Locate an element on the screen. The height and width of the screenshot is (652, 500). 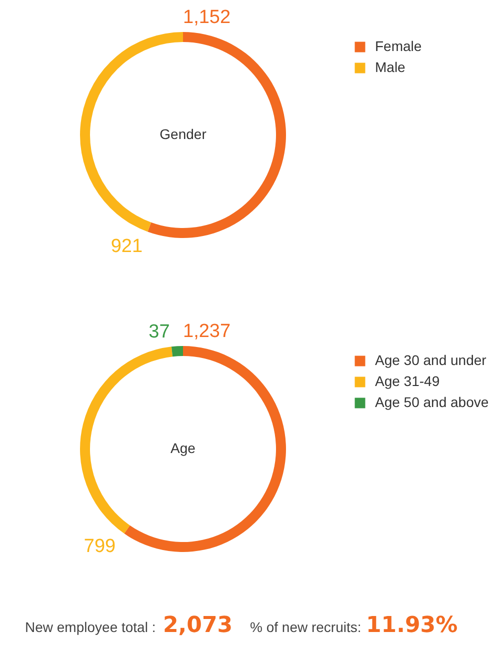
text: 2,073 is located at coordinates (198, 625).